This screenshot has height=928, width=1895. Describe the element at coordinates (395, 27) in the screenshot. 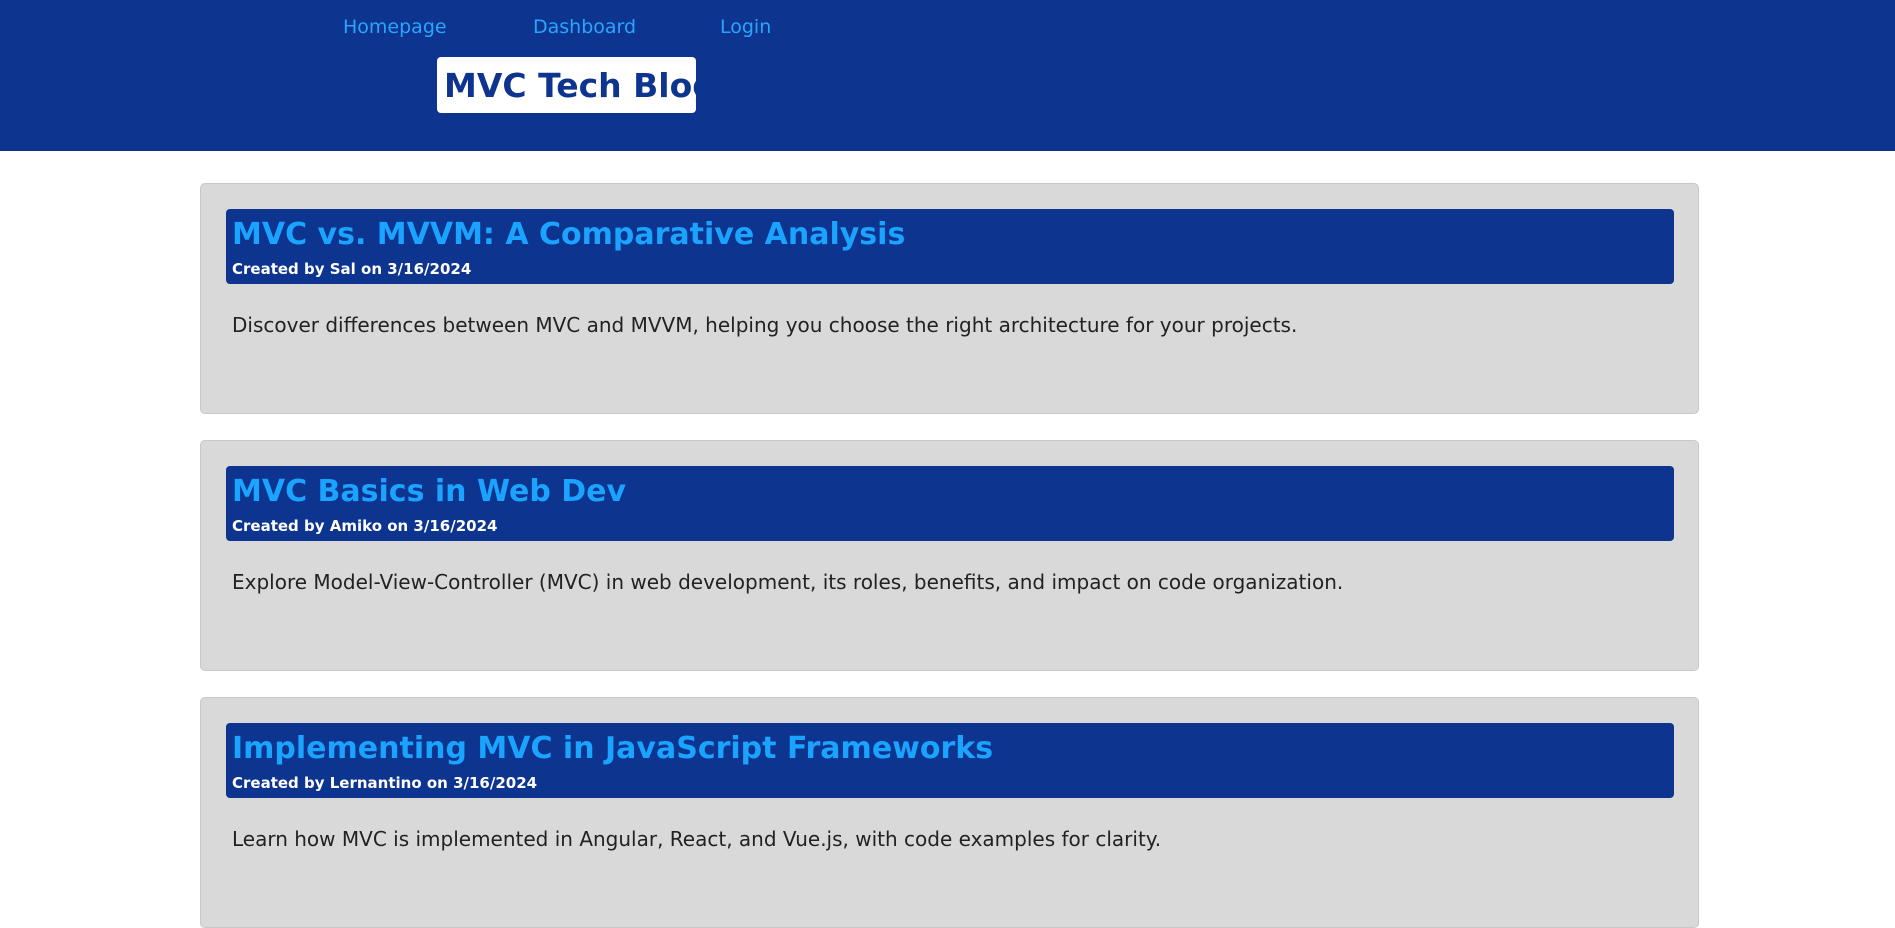

I see `nav-link-homepage: Homepage` at that location.